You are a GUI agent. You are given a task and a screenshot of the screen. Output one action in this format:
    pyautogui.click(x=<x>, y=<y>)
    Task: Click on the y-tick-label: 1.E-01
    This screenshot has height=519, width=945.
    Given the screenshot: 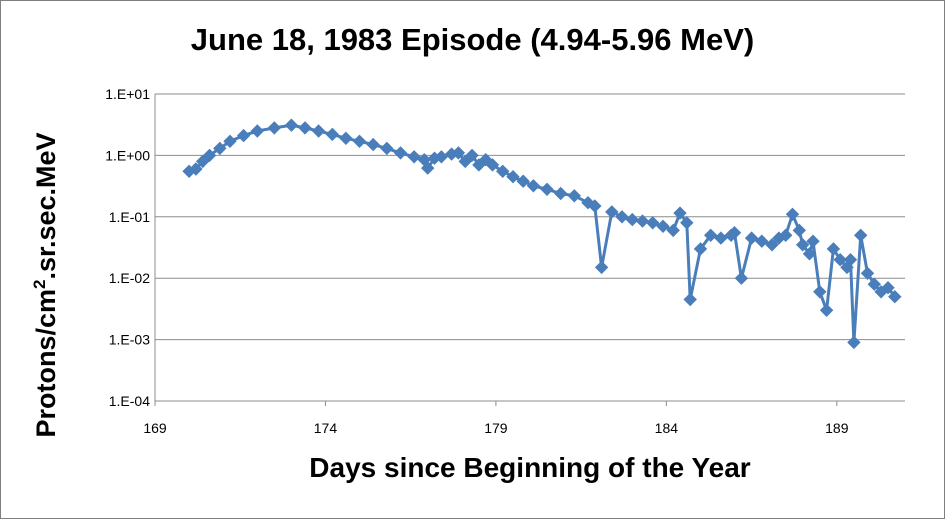 What is the action you would take?
    pyautogui.click(x=129, y=217)
    